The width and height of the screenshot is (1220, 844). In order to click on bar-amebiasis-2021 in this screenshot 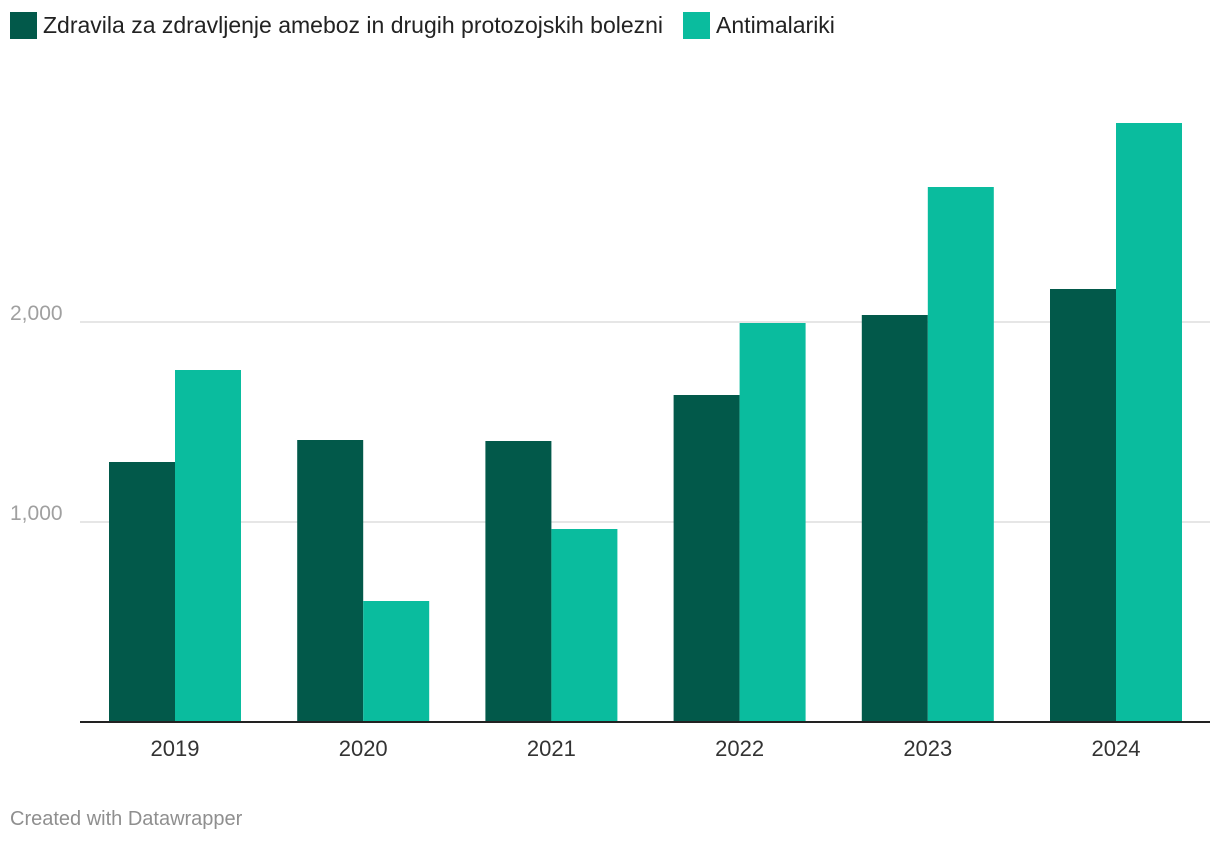, I will do `click(518, 581)`.